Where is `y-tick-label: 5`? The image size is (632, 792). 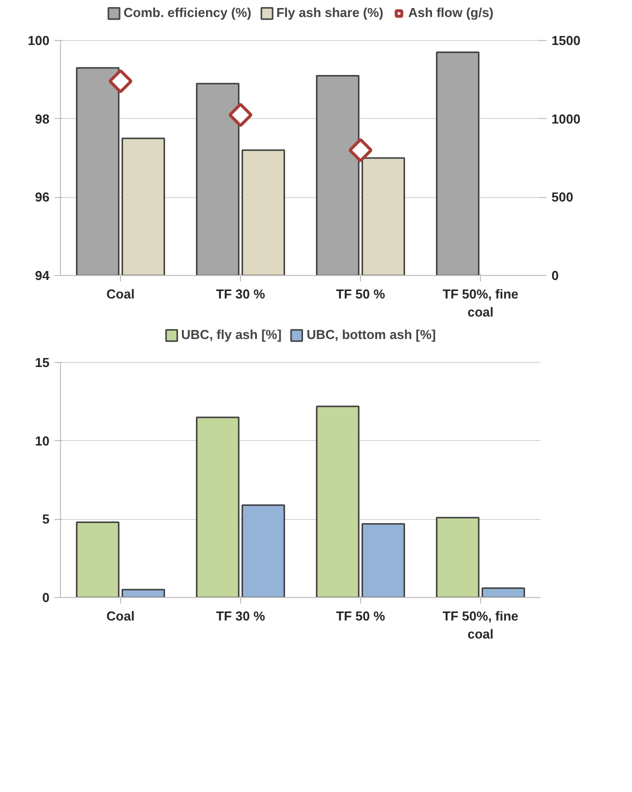
y-tick-label: 5 is located at coordinates (46, 519).